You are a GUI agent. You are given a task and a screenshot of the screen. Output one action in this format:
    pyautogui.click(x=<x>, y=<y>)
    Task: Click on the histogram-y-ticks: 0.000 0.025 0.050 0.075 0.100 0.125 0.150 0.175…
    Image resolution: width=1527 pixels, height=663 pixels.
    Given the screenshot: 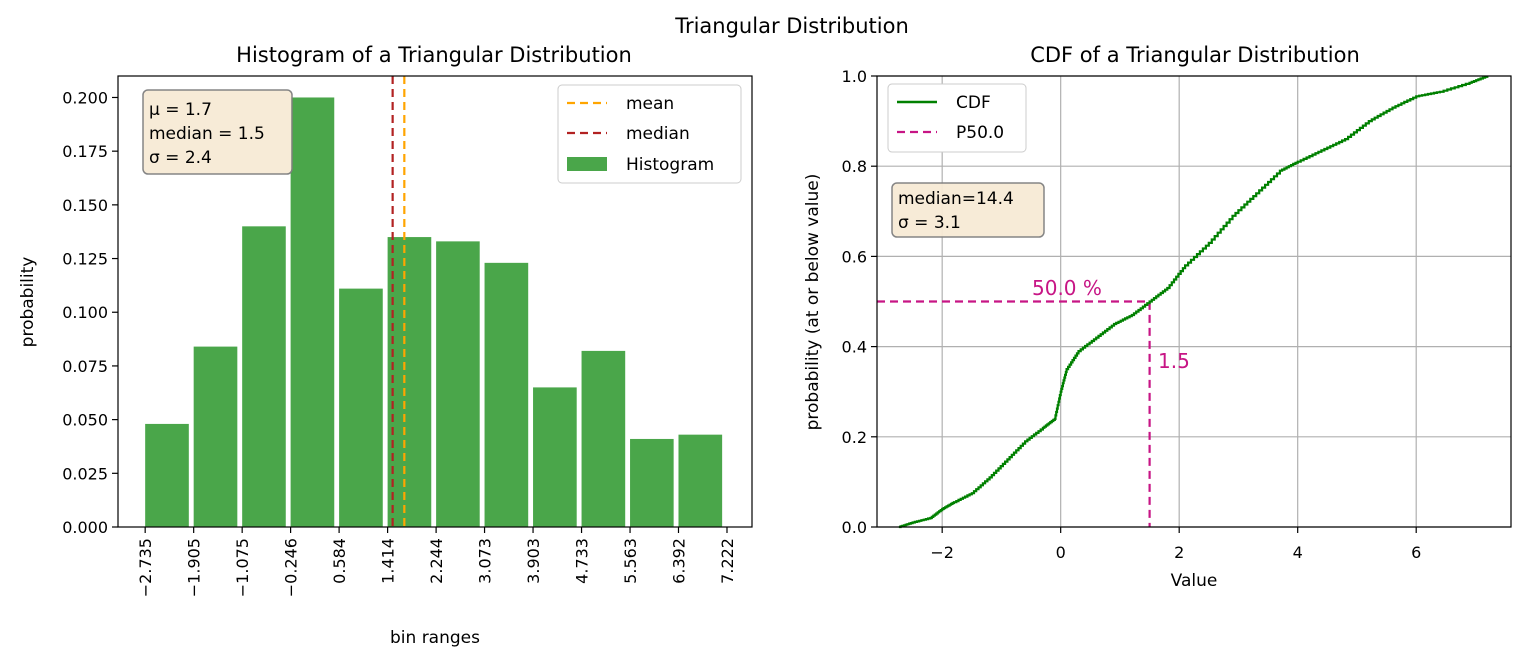 What is the action you would take?
    pyautogui.click(x=90, y=312)
    